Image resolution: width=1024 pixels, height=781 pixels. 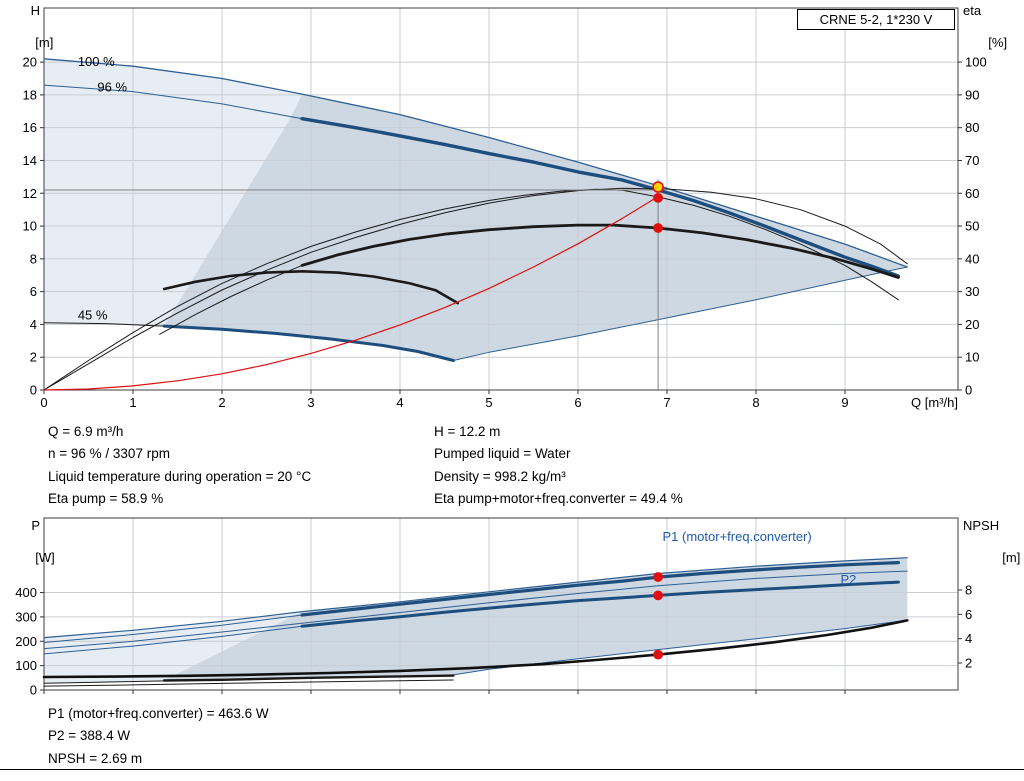 I want to click on y-right-tick-label: 50, so click(x=972, y=226).